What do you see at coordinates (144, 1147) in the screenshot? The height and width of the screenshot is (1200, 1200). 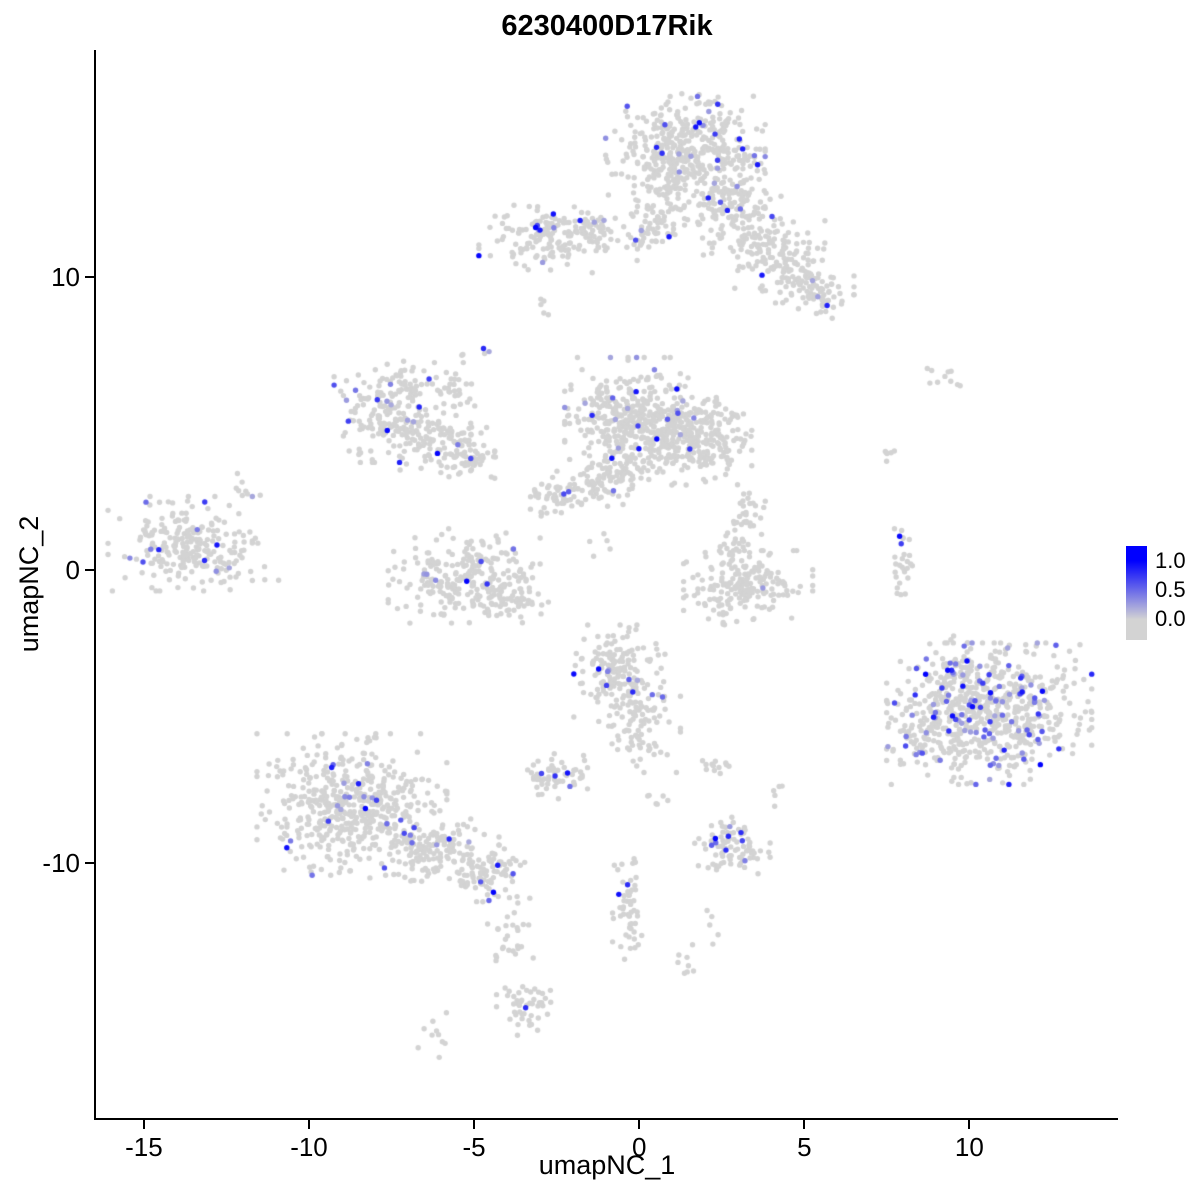 I see `x-tick-label: -15` at bounding box center [144, 1147].